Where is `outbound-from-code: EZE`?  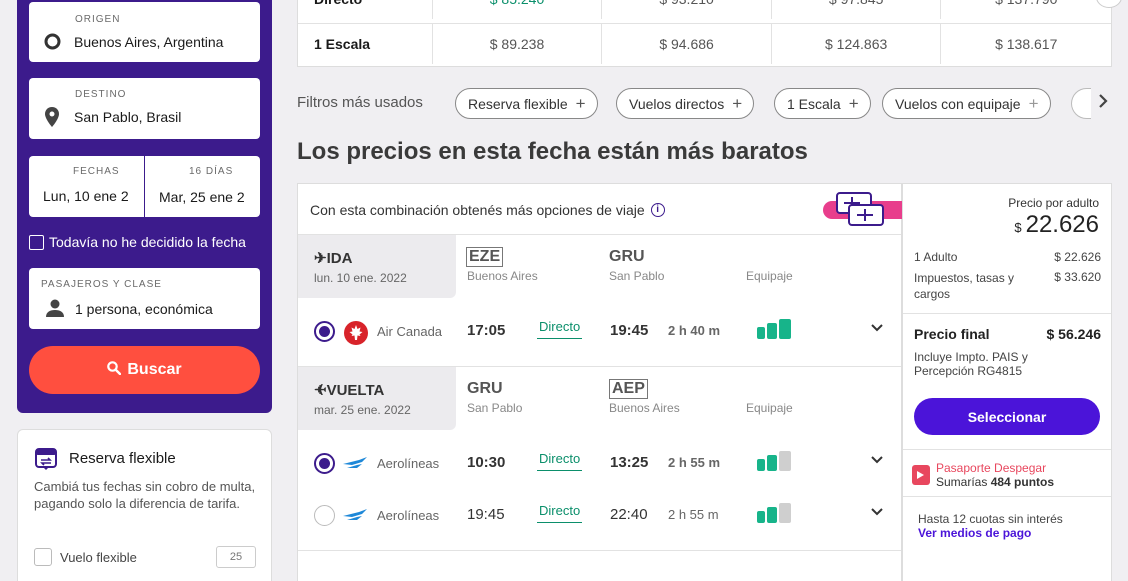 outbound-from-code: EZE is located at coordinates (485, 257).